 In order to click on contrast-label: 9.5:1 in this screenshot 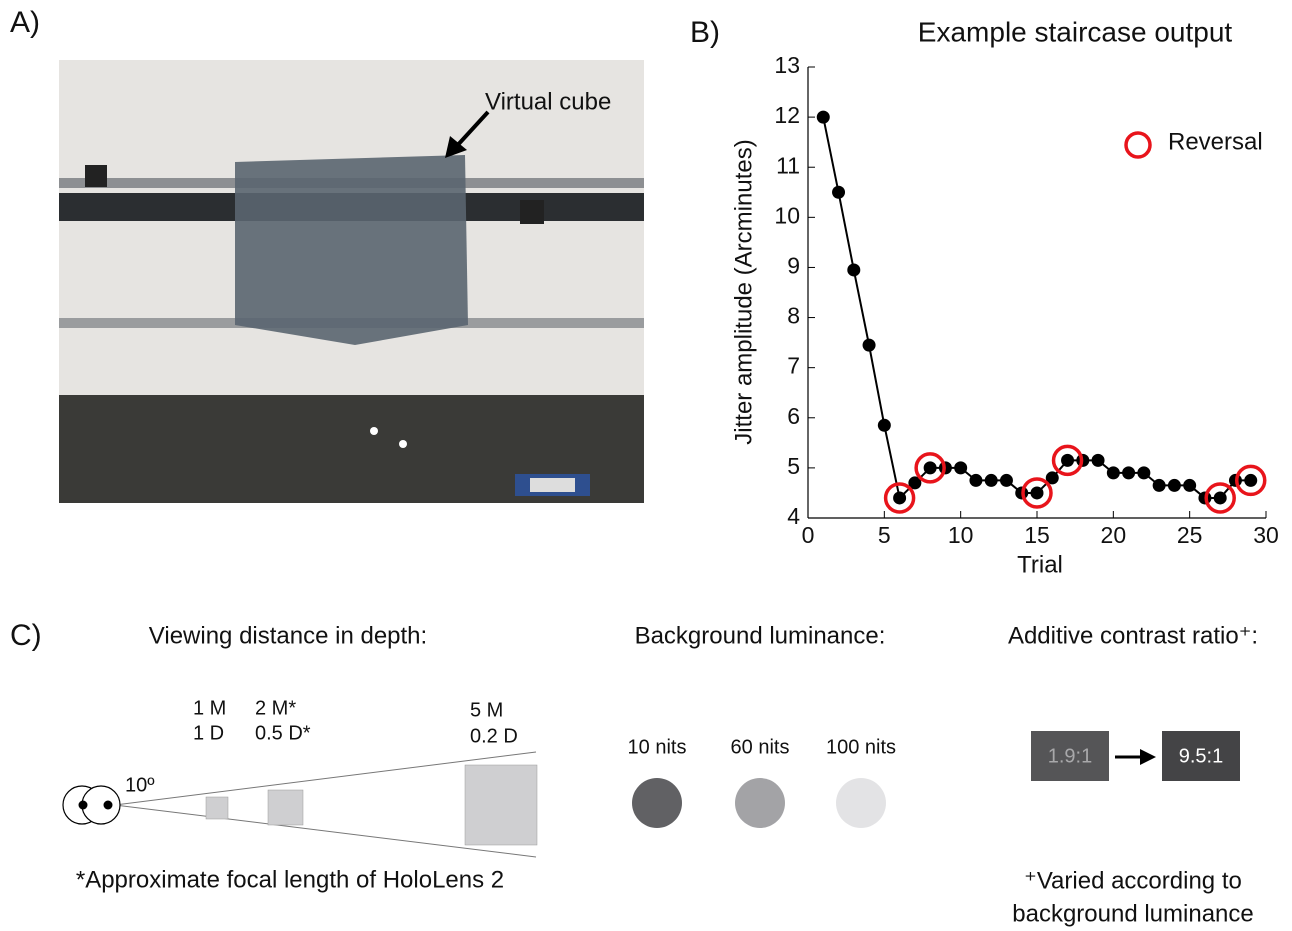, I will do `click(1201, 756)`.